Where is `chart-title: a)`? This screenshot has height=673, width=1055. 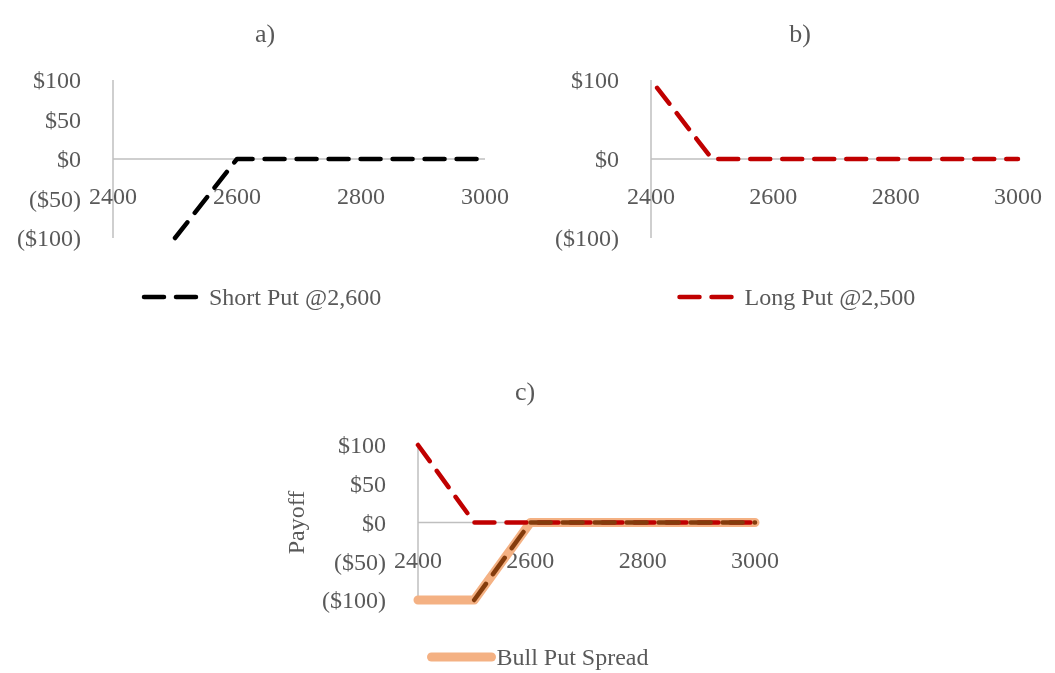 chart-title: a) is located at coordinates (265, 33).